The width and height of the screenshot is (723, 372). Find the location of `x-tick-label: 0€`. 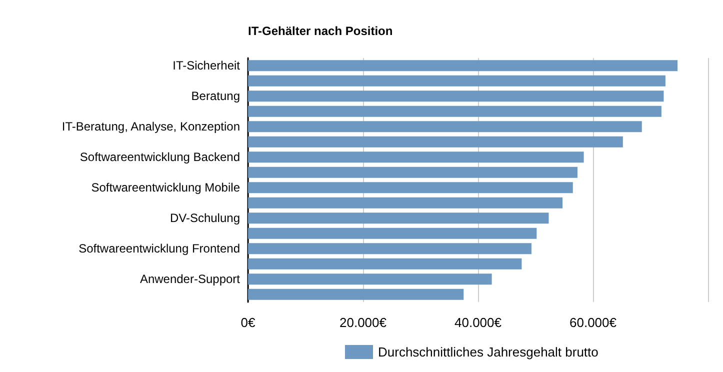

x-tick-label: 0€ is located at coordinates (248, 322).